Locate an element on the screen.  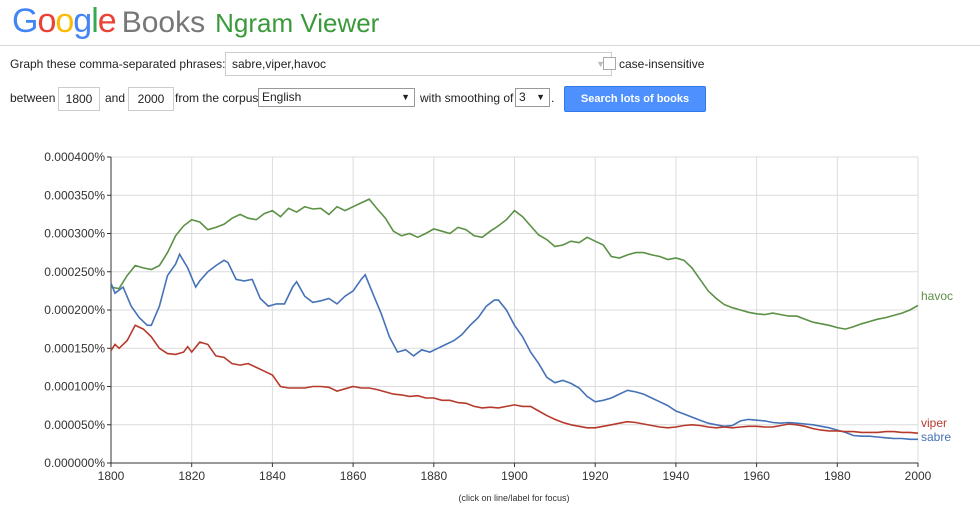
logo-letter: g is located at coordinates (82, 21).